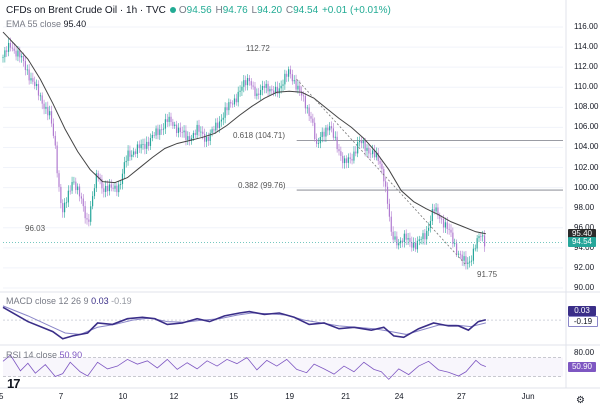 The height and width of the screenshot is (411, 600). Describe the element at coordinates (44, 355) in the screenshot. I see `rsi-legend: RSI 14 close 50.90` at that location.